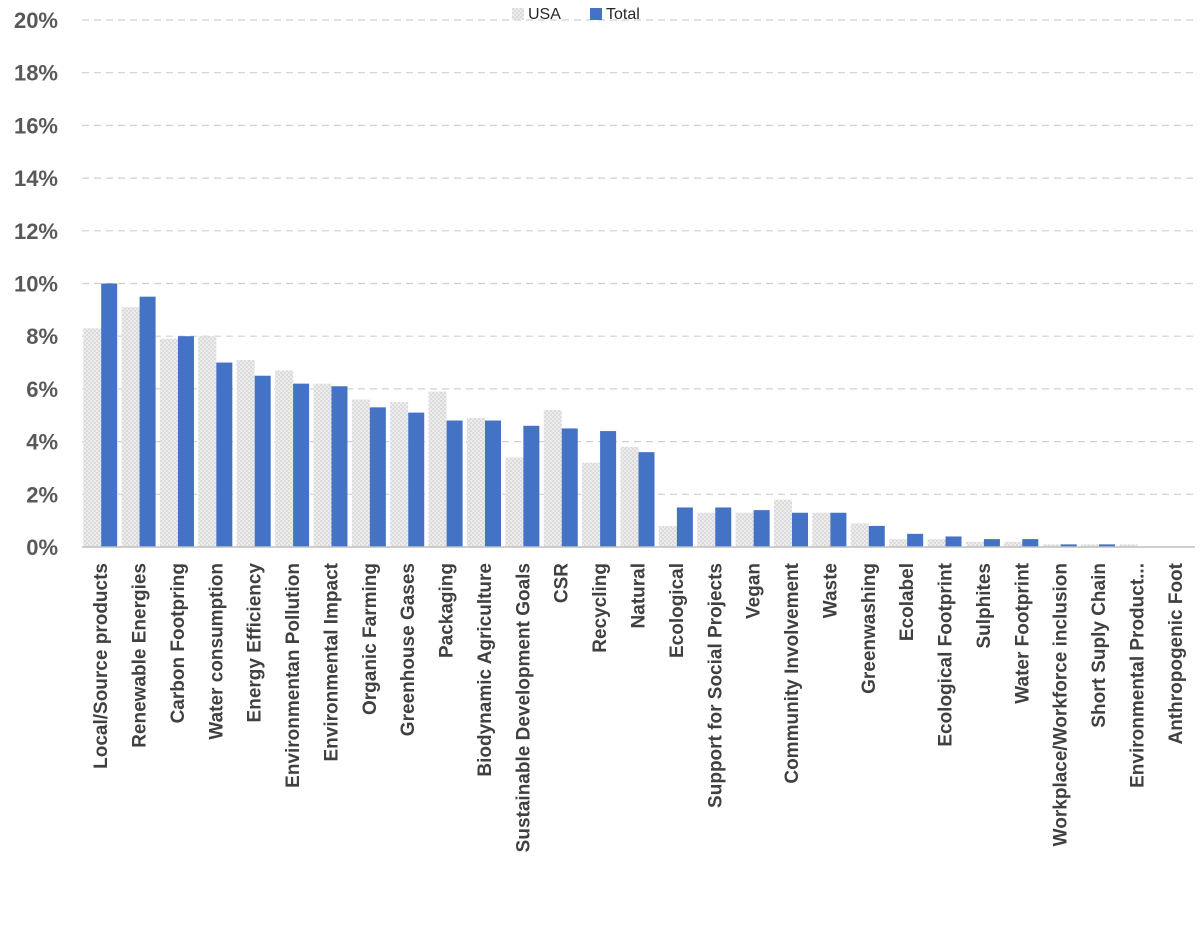  Describe the element at coordinates (623, 14) in the screenshot. I see `legend-label-total: Total` at that location.